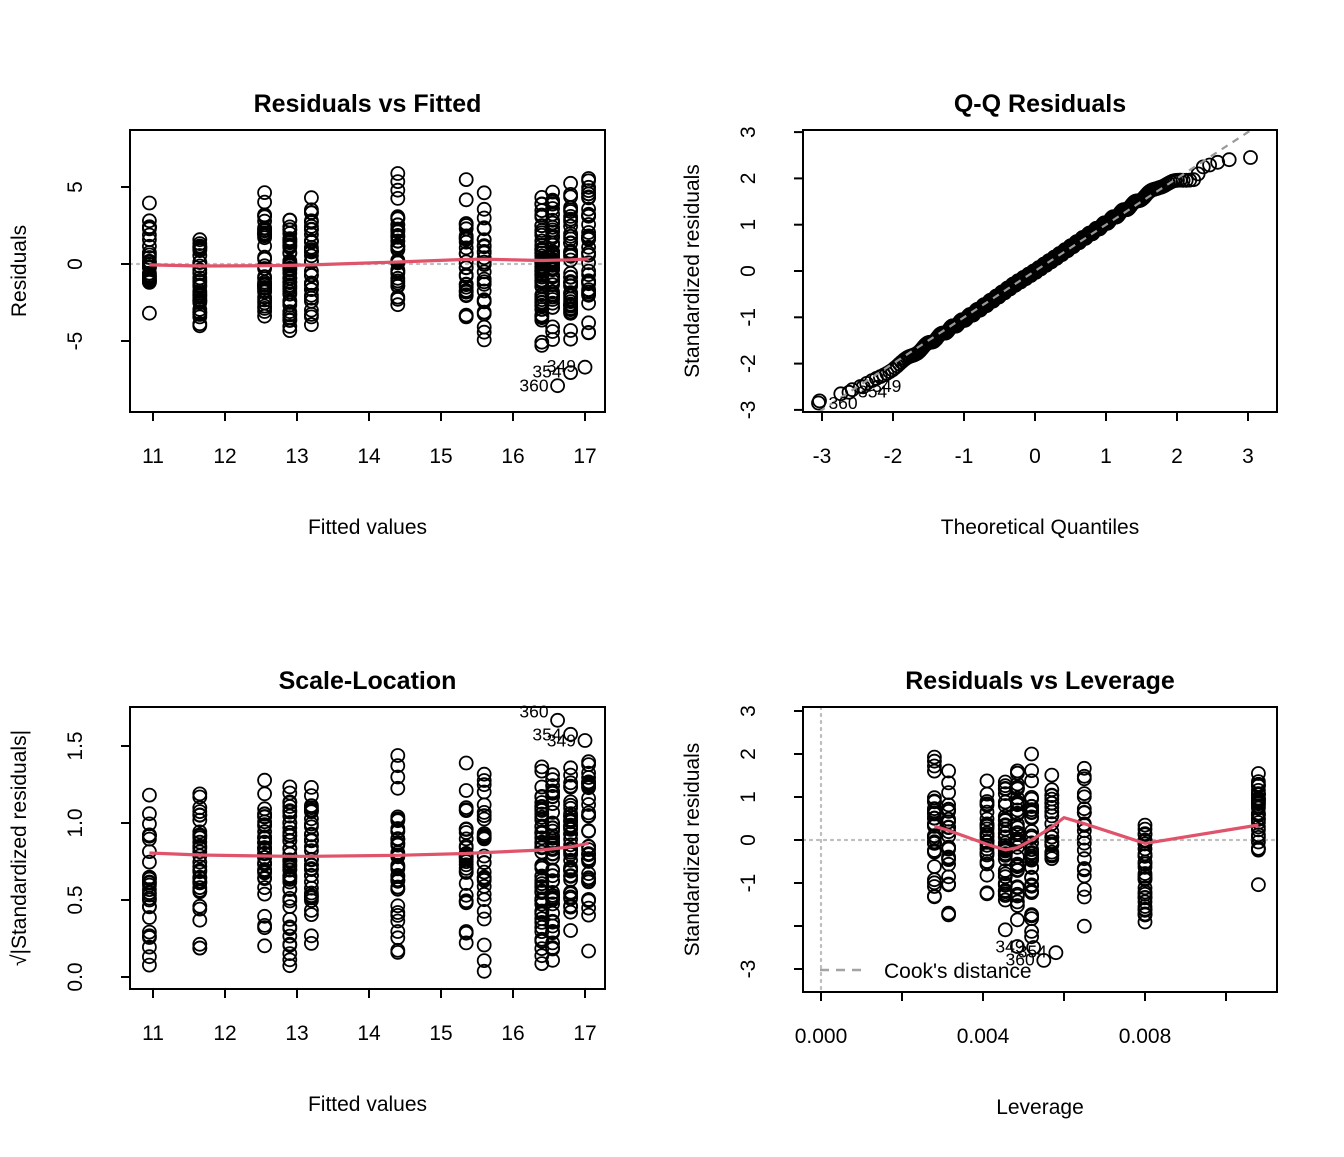  Describe the element at coordinates (368, 681) in the screenshot. I see `panel-title: Scale-Location` at that location.